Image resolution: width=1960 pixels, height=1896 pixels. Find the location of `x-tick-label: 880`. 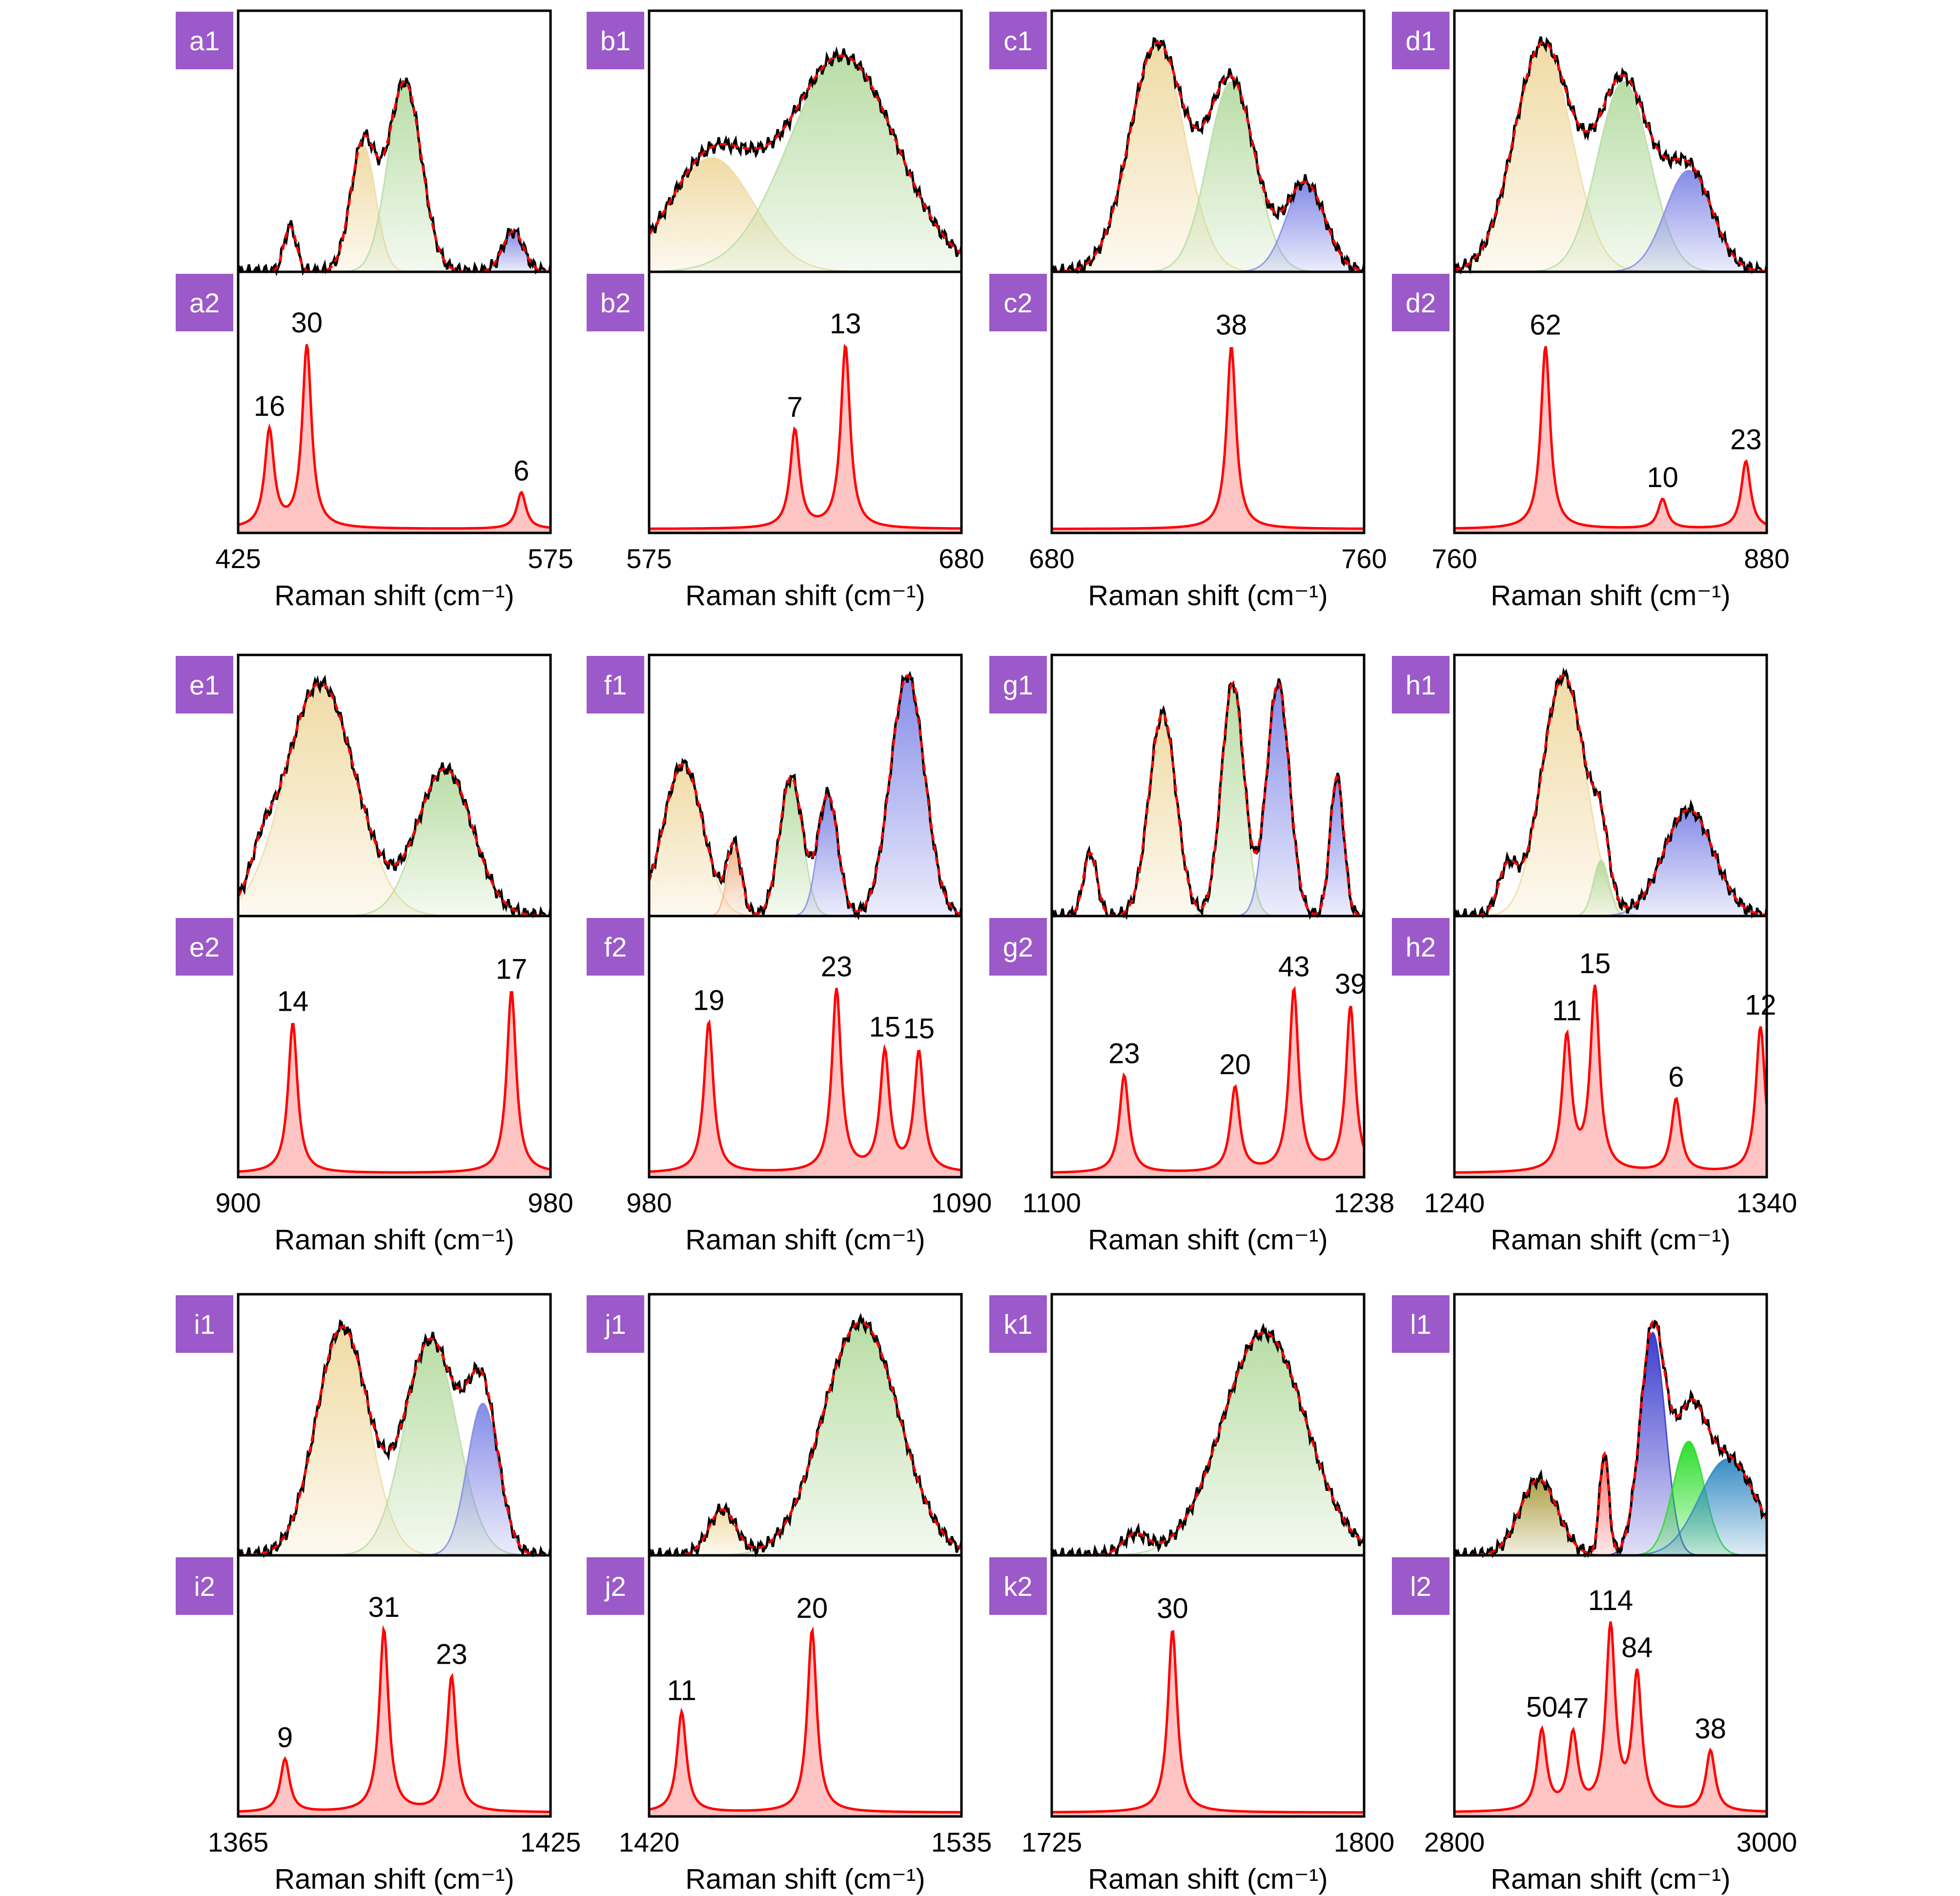

x-tick-label: 880 is located at coordinates (1766, 558).